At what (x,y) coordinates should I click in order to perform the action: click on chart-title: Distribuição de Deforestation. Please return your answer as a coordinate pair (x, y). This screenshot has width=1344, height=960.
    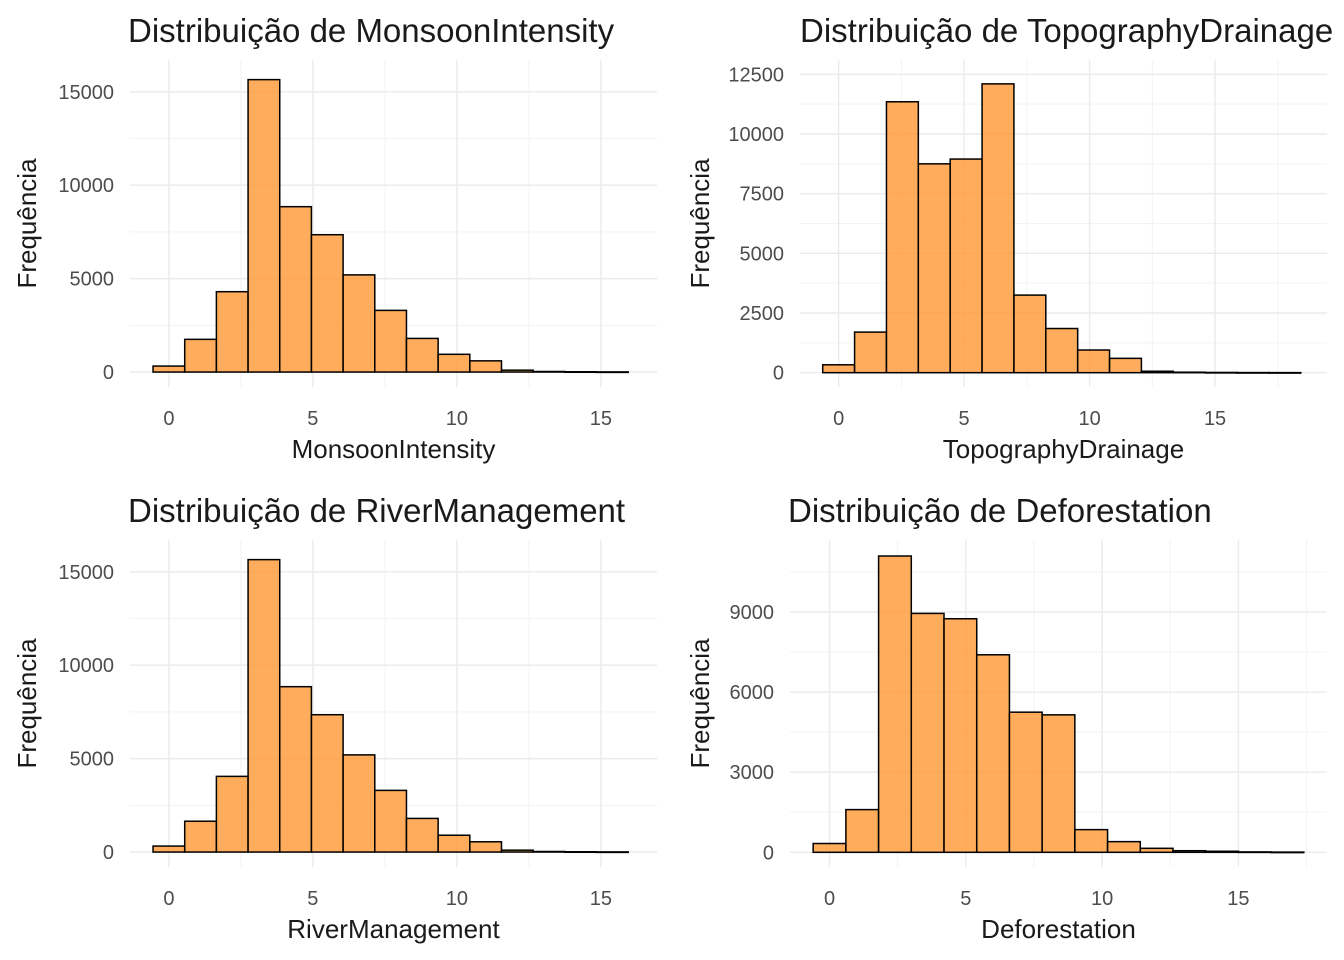
    Looking at the image, I should click on (1000, 510).